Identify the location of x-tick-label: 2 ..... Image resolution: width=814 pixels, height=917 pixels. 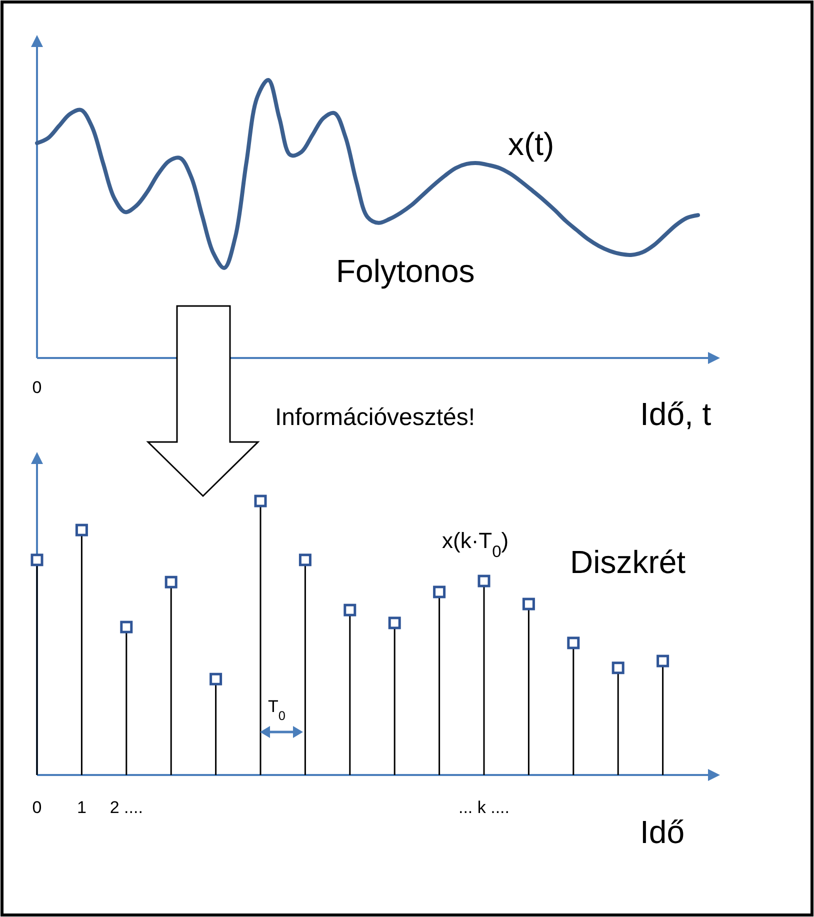
(126, 807).